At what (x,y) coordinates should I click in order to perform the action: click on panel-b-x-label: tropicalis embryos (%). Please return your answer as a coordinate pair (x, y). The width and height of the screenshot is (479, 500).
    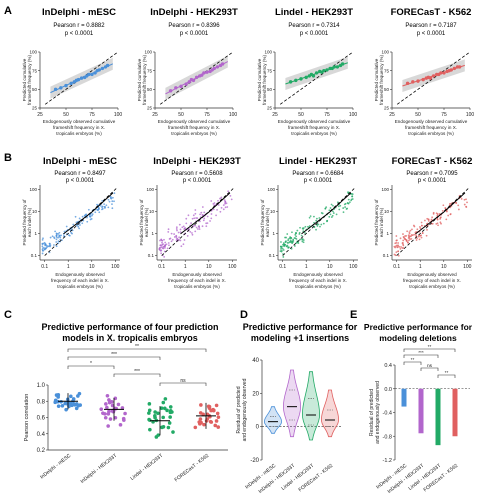
    Looking at the image, I should click on (80, 286).